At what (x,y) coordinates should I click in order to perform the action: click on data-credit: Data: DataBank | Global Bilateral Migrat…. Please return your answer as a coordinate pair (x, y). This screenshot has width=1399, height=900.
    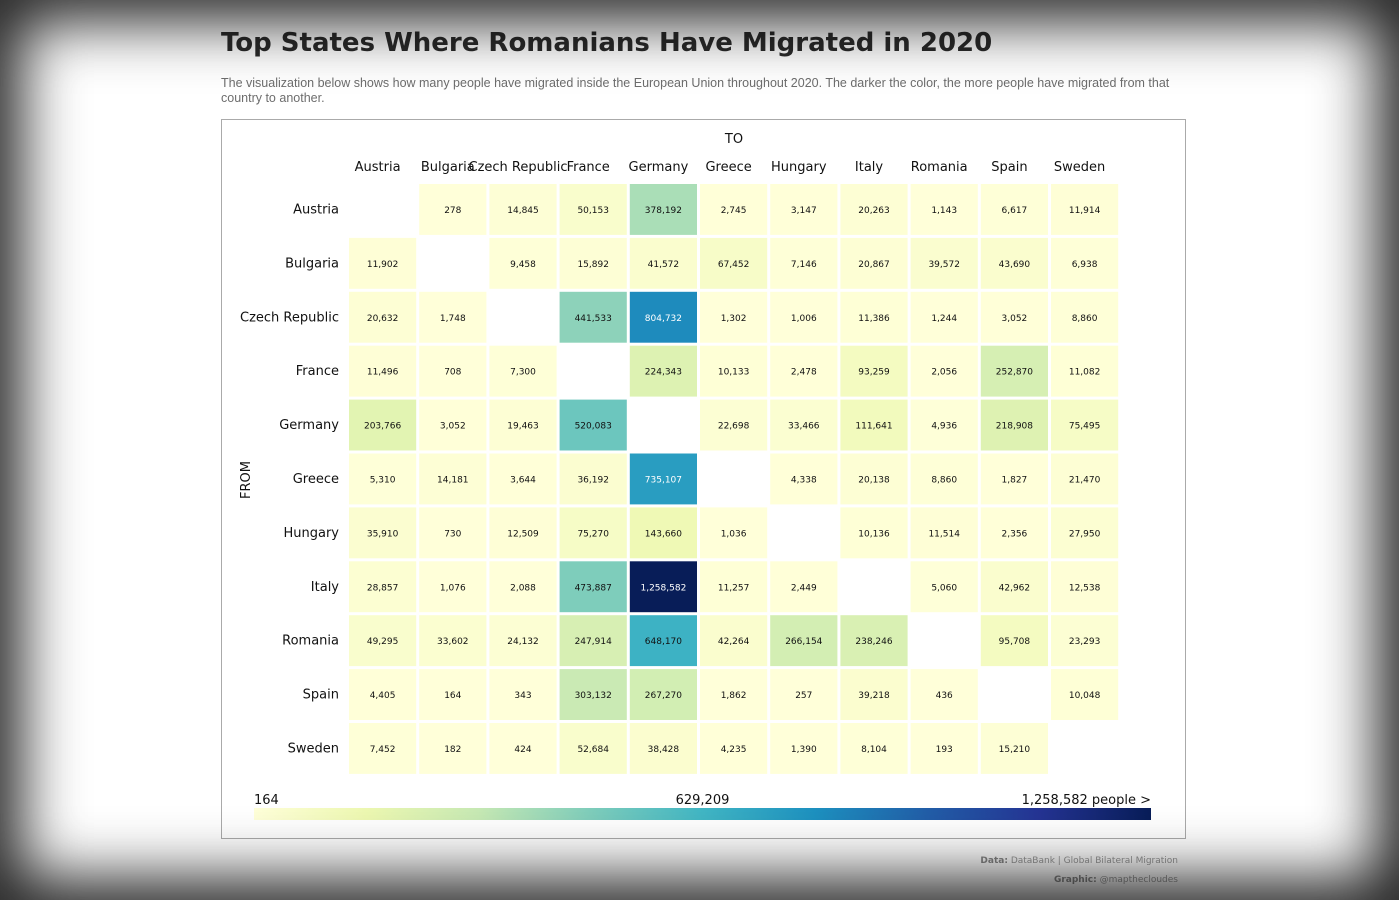
    Looking at the image, I should click on (1079, 861).